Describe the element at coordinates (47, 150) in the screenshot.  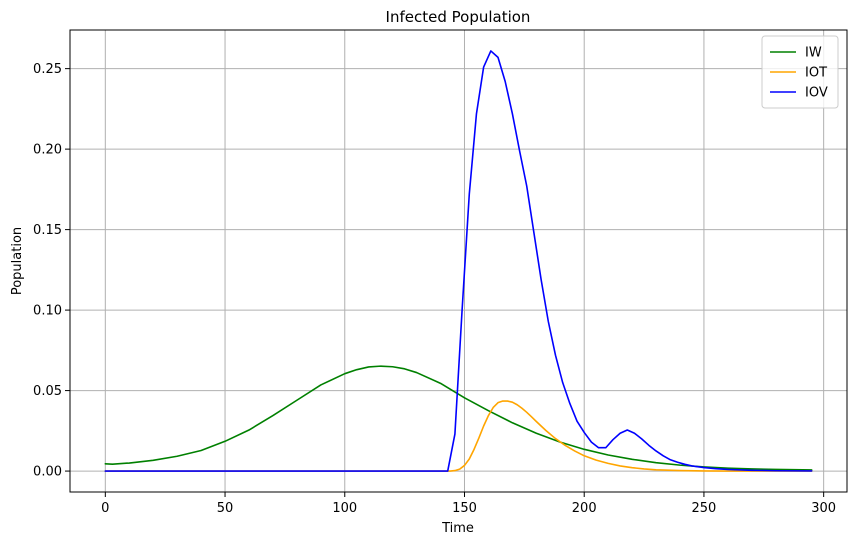
I see `y-tick-label: 0.20` at that location.